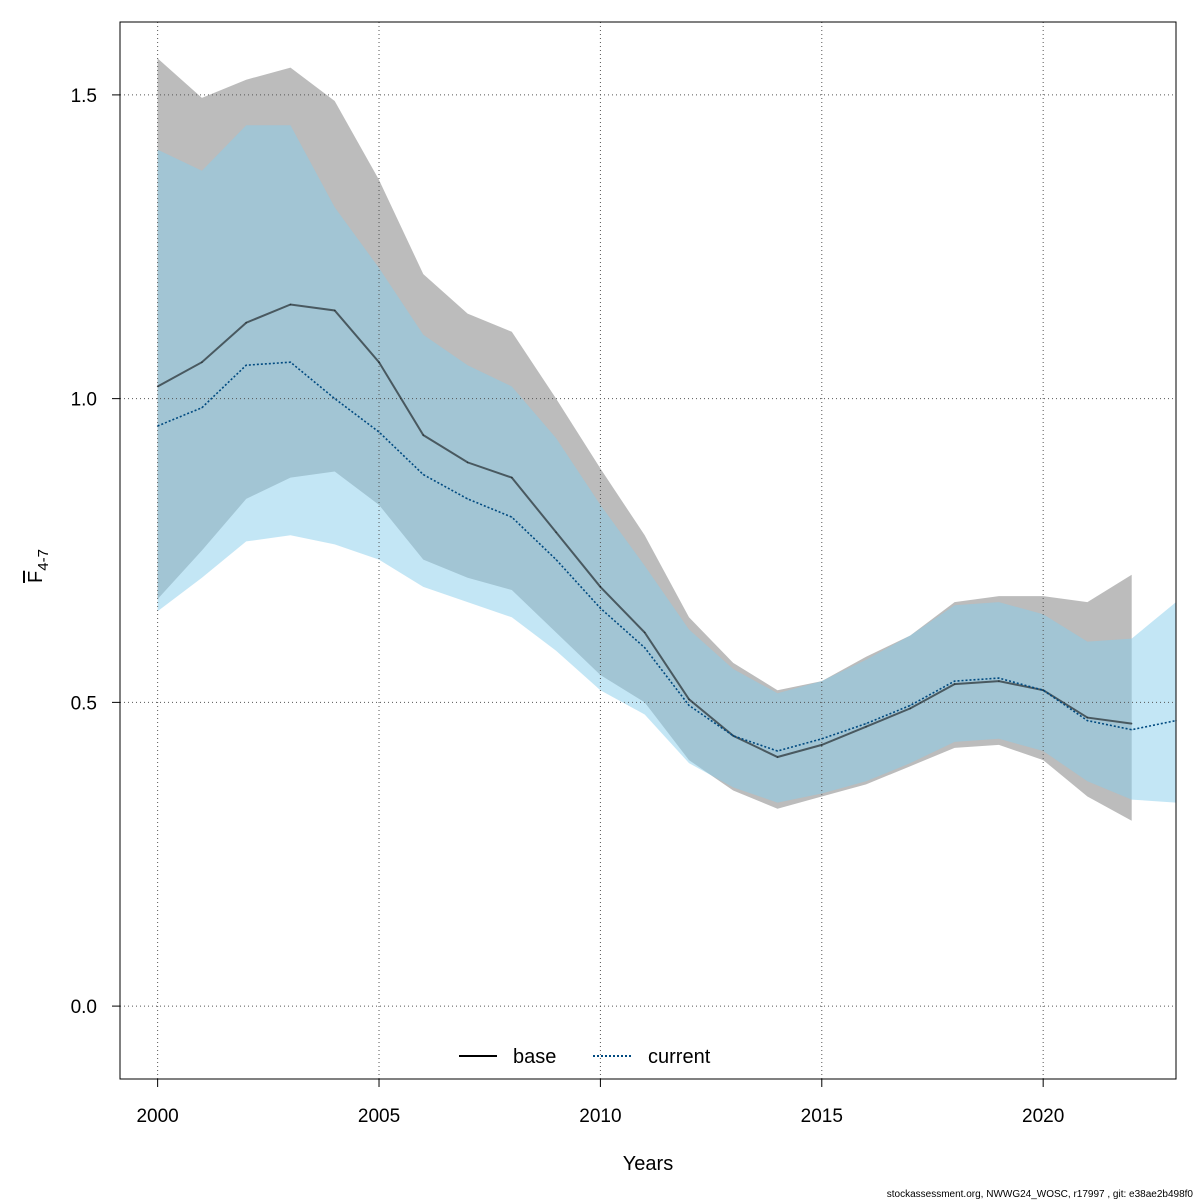 This screenshot has height=1200, width=1200. Describe the element at coordinates (84, 703) in the screenshot. I see `y-tick-label-0.5: 0.5` at that location.